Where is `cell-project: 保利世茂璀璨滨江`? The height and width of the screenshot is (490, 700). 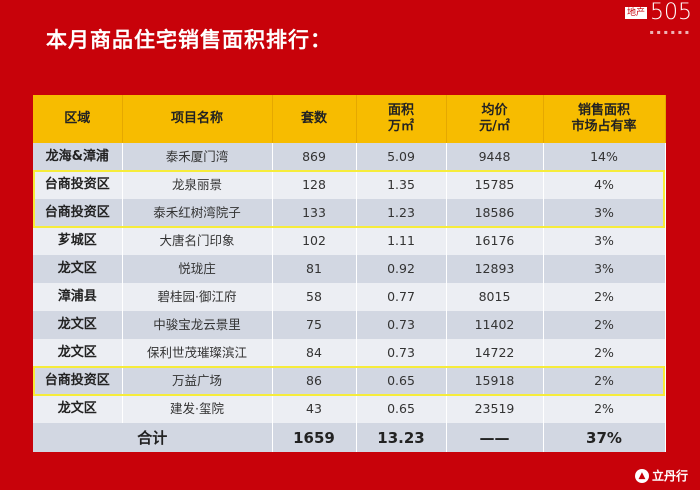
cell-project: 保利世茂璀璨滨江 is located at coordinates (197, 353).